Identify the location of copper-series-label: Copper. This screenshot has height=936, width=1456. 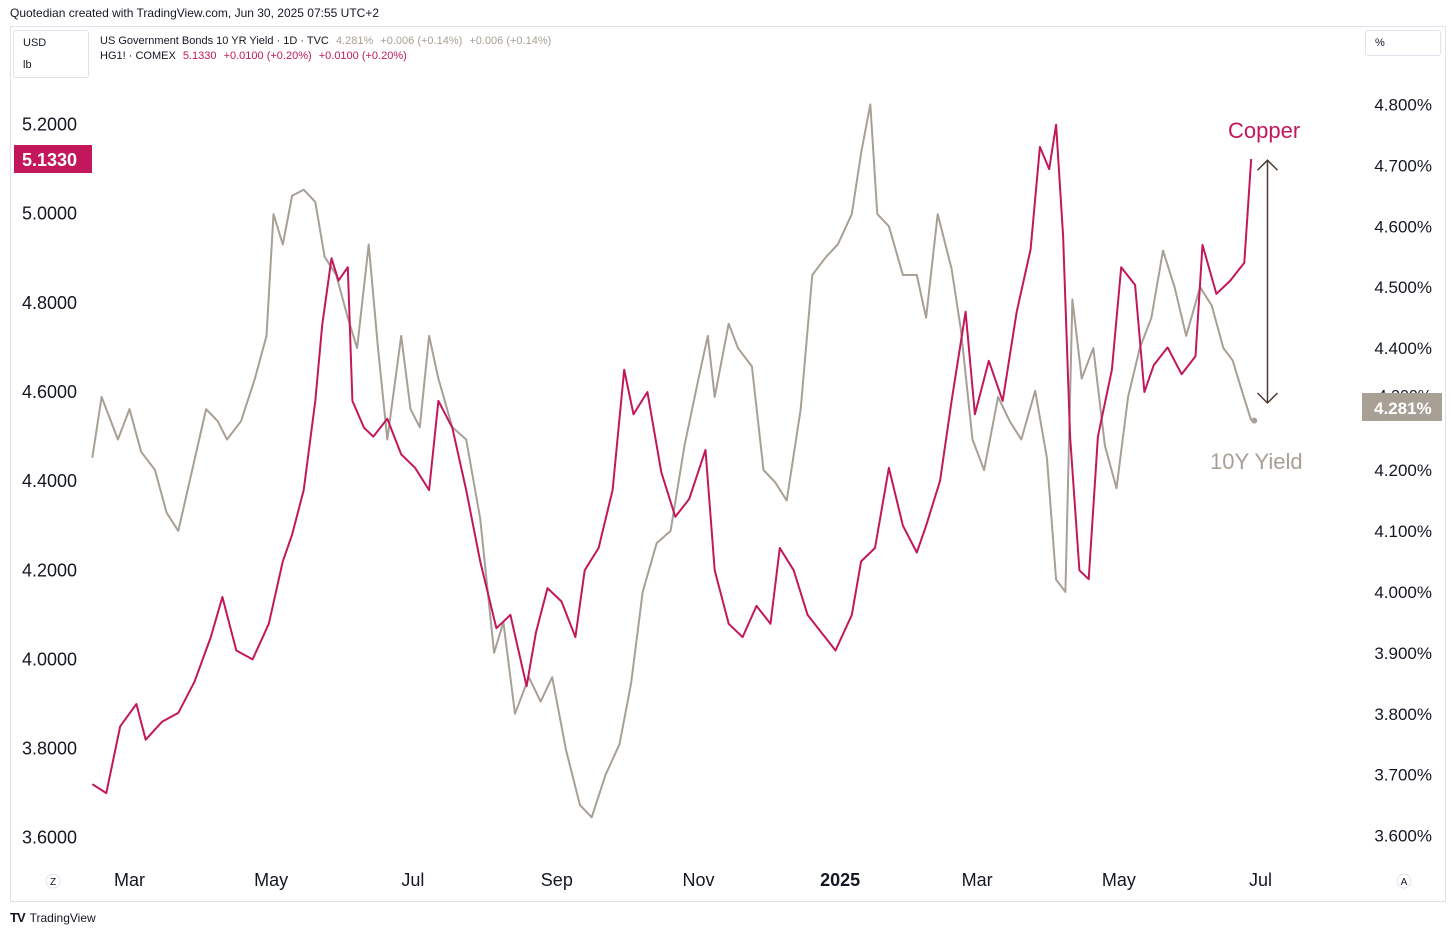
(1264, 130).